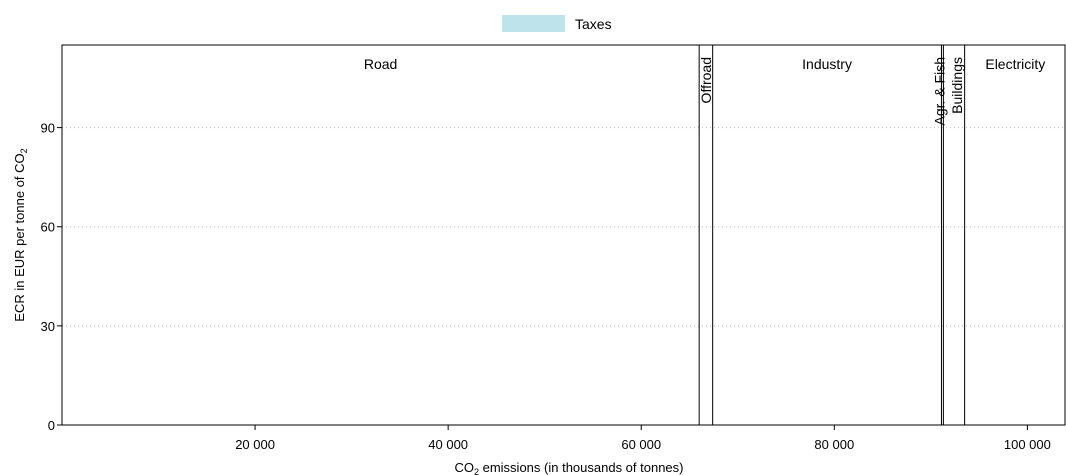 The width and height of the screenshot is (1066, 475). What do you see at coordinates (939, 91) in the screenshot?
I see `sector-label-agr-fish: Agr. & Fish` at bounding box center [939, 91].